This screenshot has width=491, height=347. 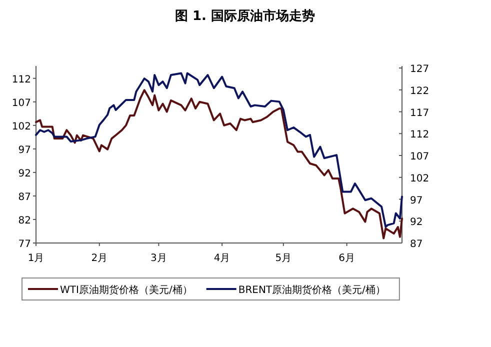 I want to click on y2-tick-label: 102, so click(x=420, y=178).